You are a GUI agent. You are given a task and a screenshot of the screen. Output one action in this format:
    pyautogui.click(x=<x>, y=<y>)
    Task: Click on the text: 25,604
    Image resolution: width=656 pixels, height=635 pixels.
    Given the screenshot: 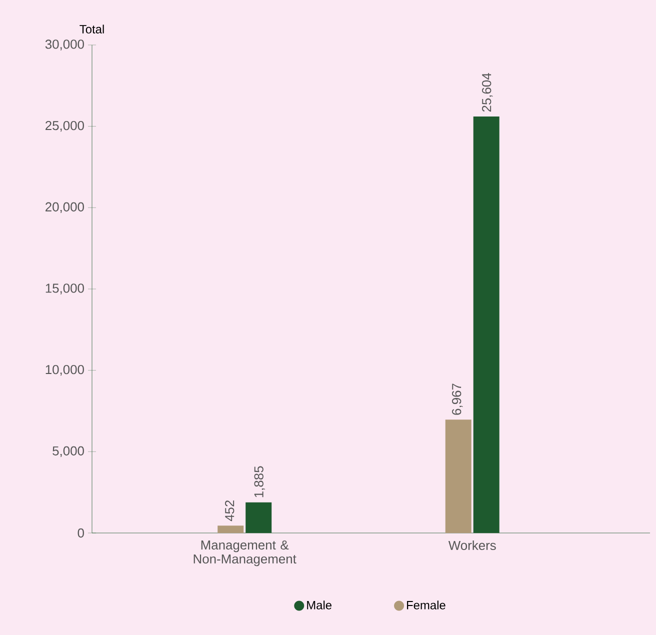 What is the action you would take?
    pyautogui.click(x=487, y=92)
    